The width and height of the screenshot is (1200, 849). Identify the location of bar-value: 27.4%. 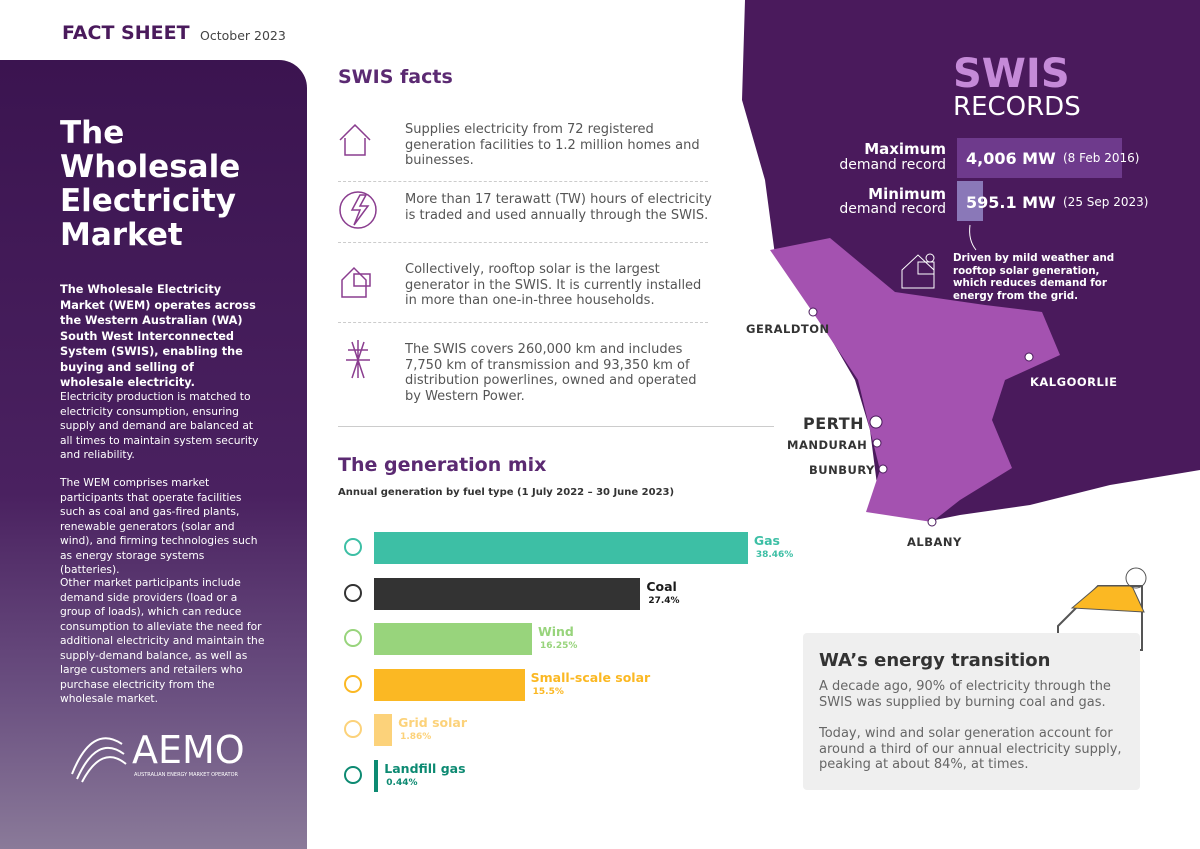
(664, 600).